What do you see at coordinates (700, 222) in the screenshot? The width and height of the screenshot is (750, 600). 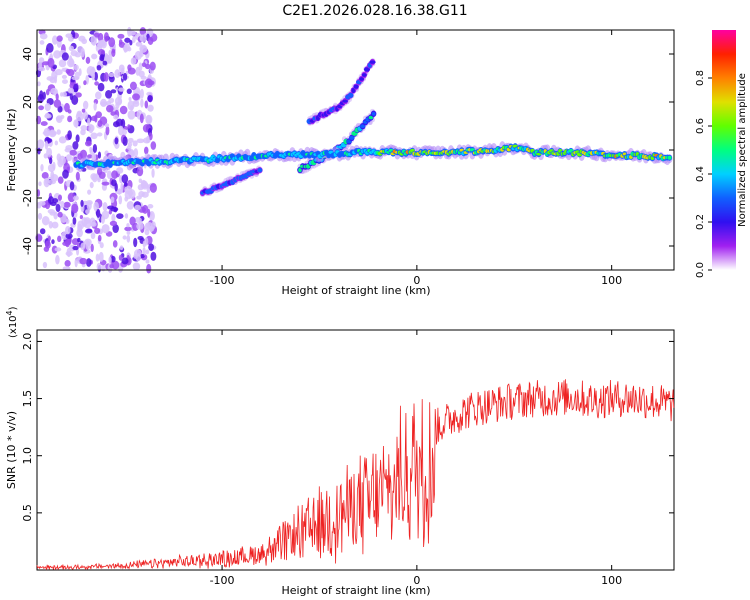 I see `colorbar-tick-label: 0.2` at bounding box center [700, 222].